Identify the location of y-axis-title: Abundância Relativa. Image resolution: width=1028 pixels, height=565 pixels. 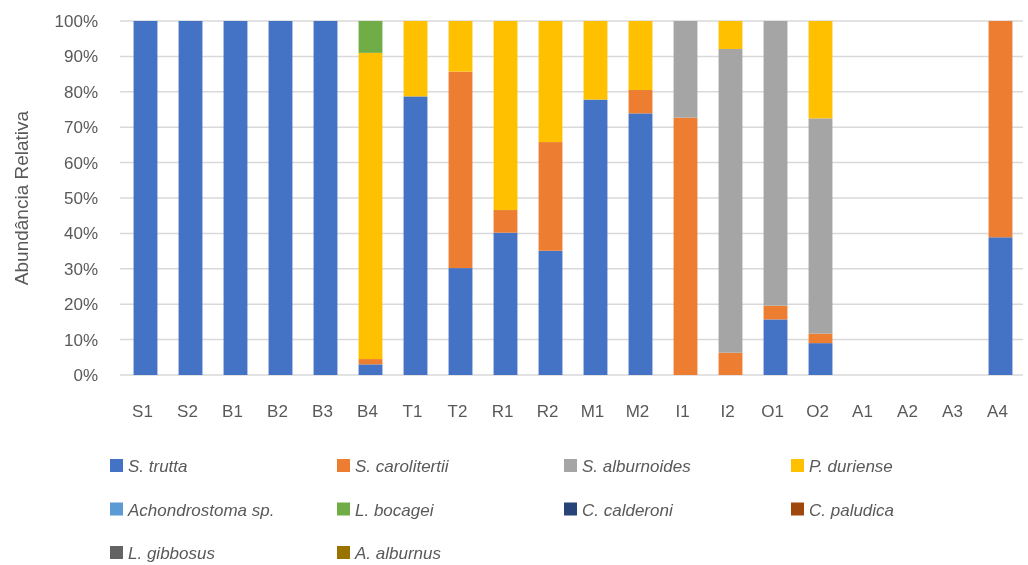
(21, 198).